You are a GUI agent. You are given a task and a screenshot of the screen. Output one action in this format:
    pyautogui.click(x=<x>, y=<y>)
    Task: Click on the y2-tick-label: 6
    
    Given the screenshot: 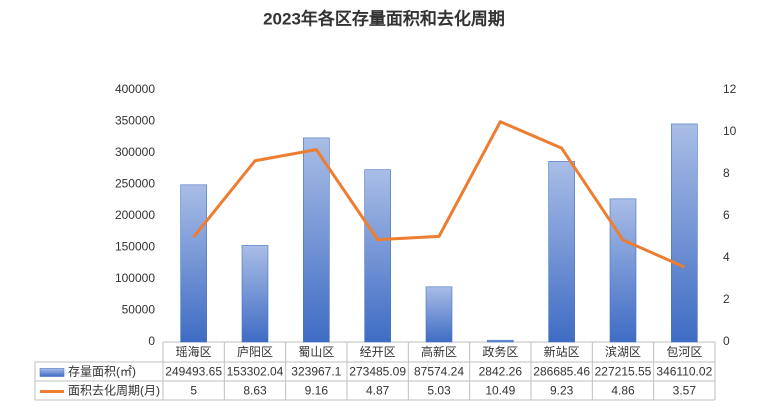 What is the action you would take?
    pyautogui.click(x=726, y=215)
    